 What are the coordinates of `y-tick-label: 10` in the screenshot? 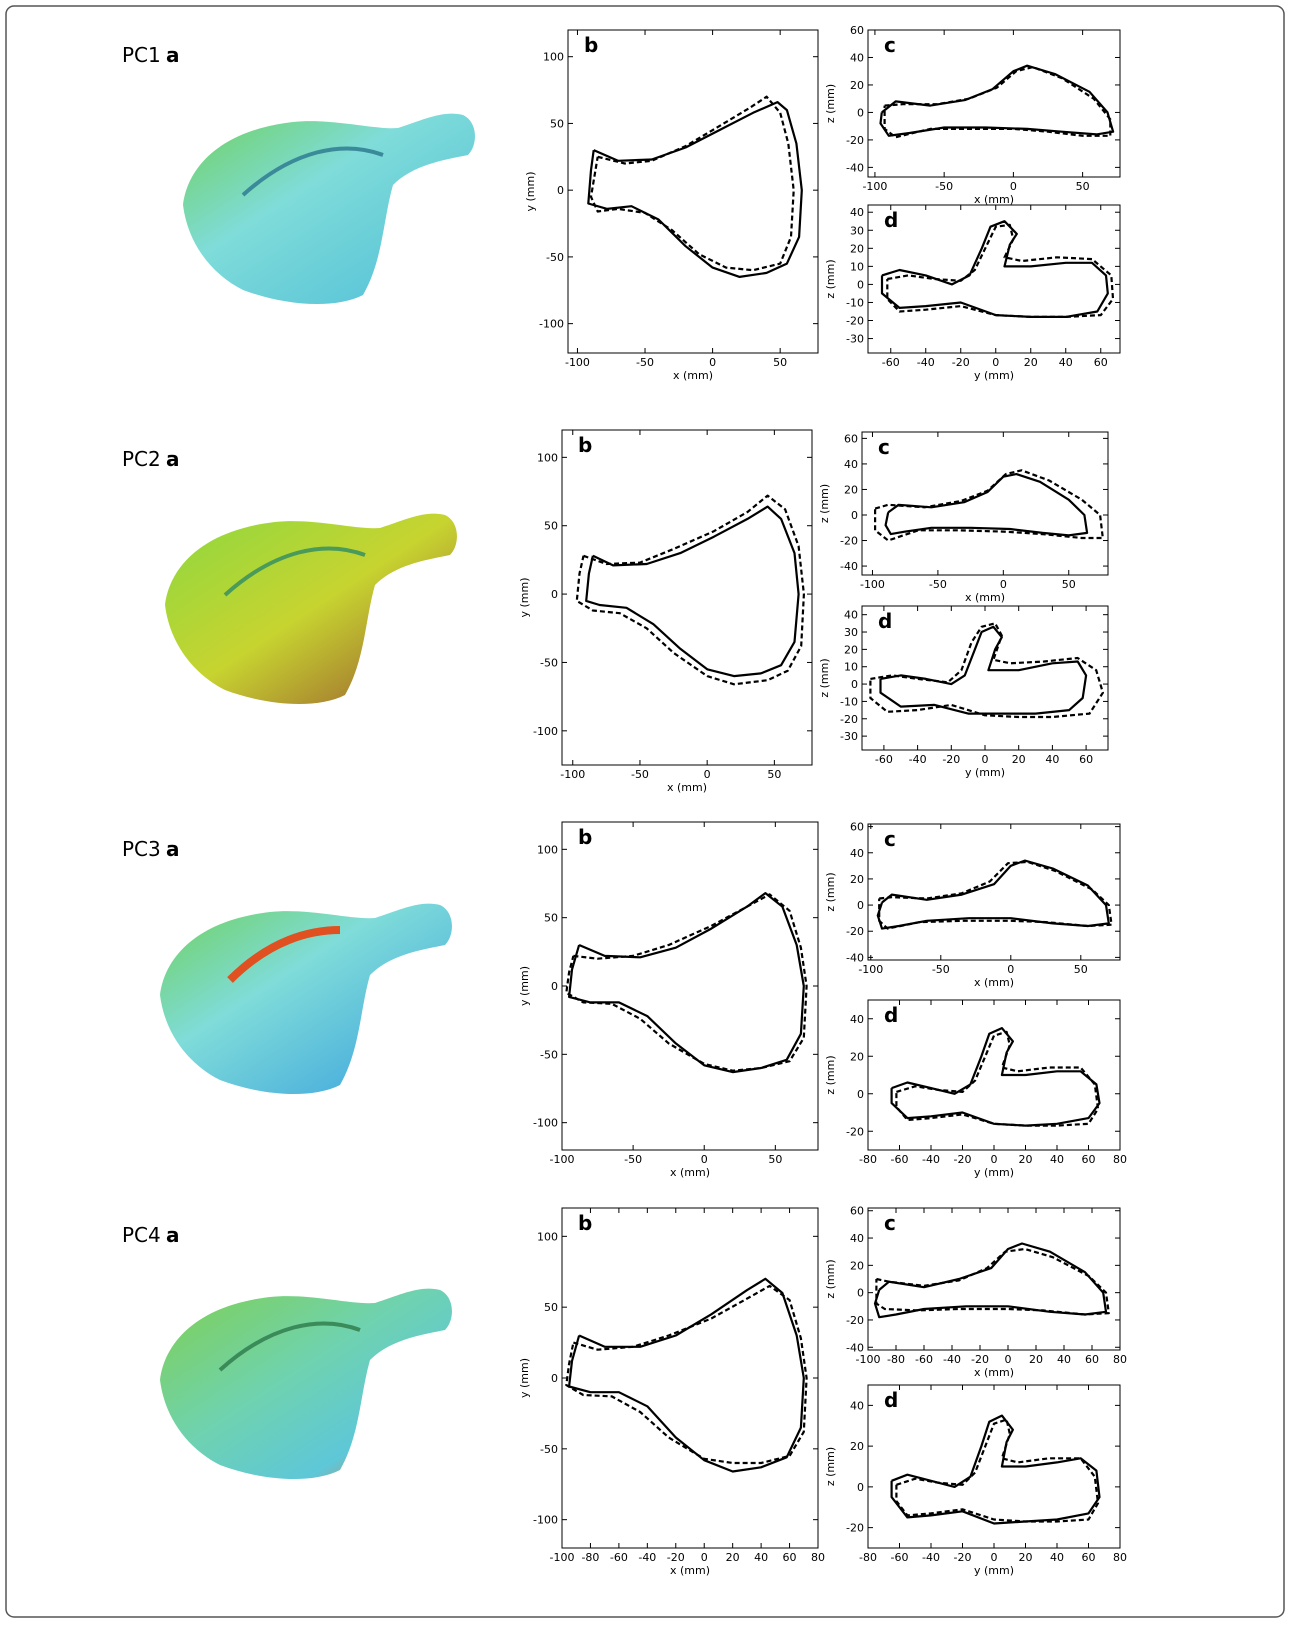 It's located at (851, 667).